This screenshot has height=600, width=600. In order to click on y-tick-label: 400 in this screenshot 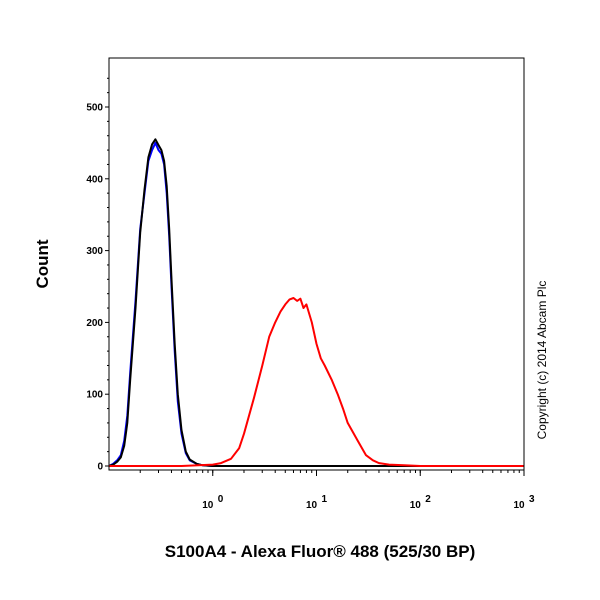, I will do `click(94, 179)`.